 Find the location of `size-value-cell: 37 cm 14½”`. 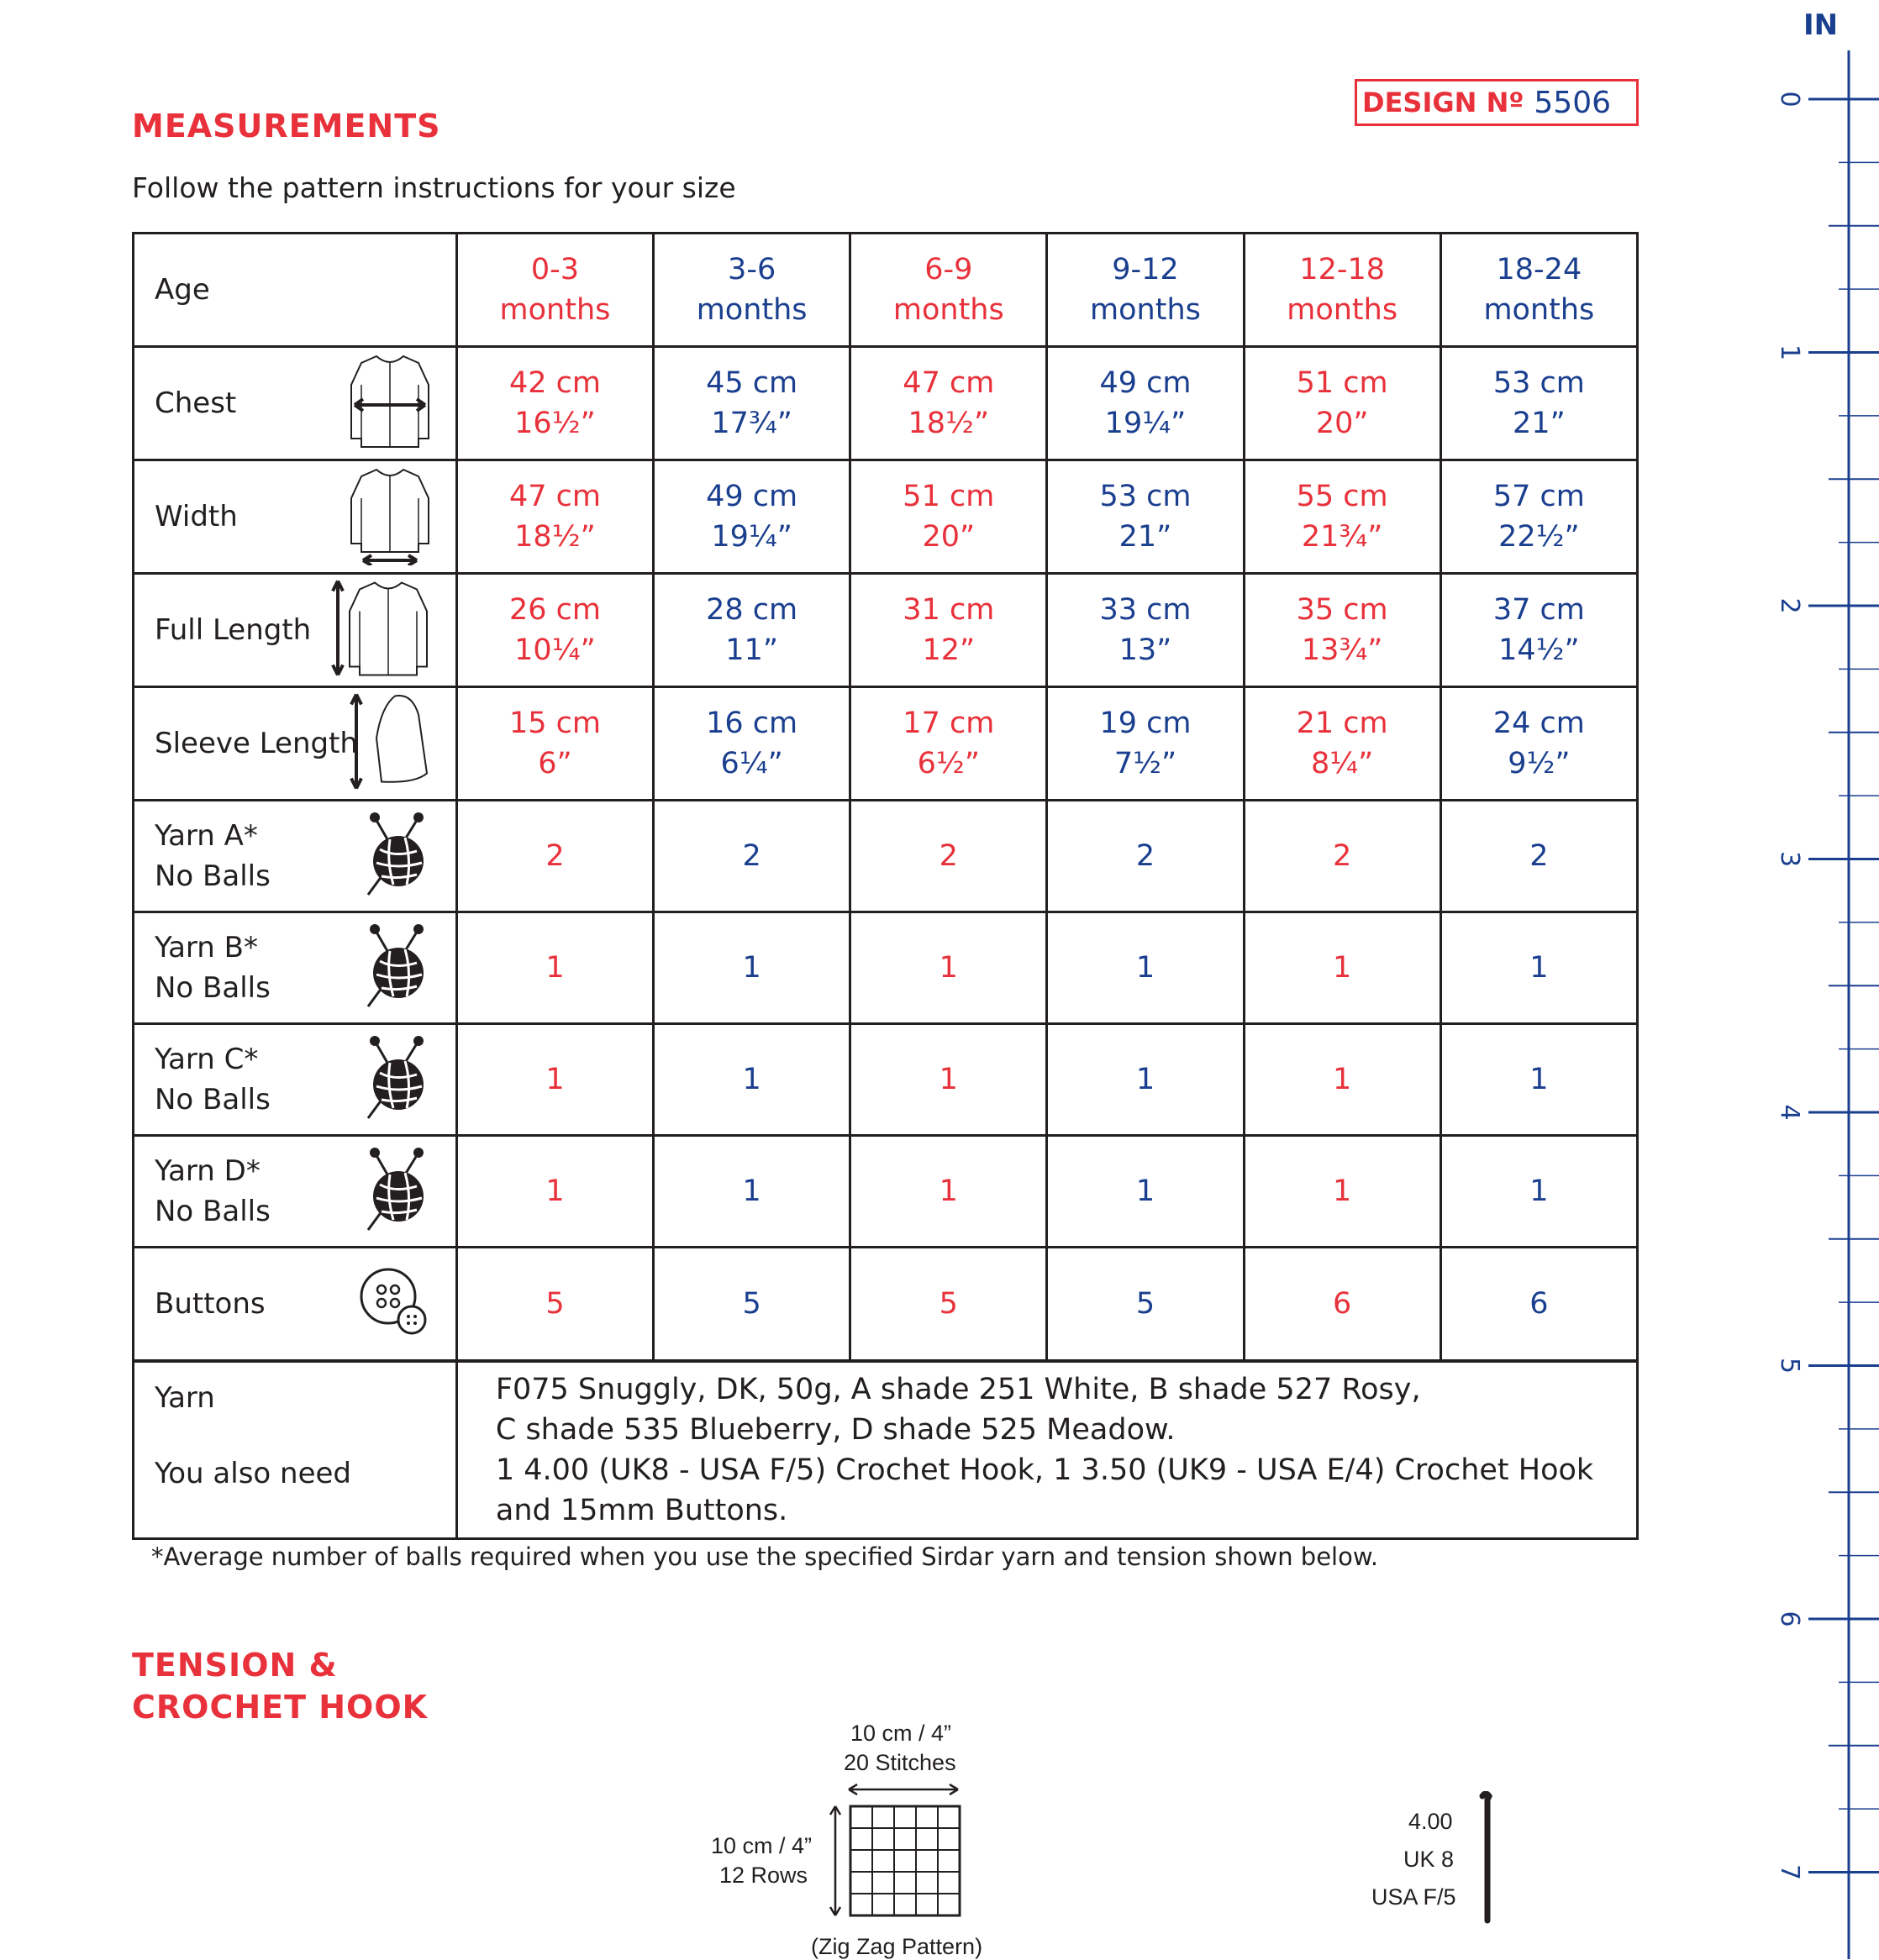

size-value-cell: 37 cm 14½” is located at coordinates (1539, 630).